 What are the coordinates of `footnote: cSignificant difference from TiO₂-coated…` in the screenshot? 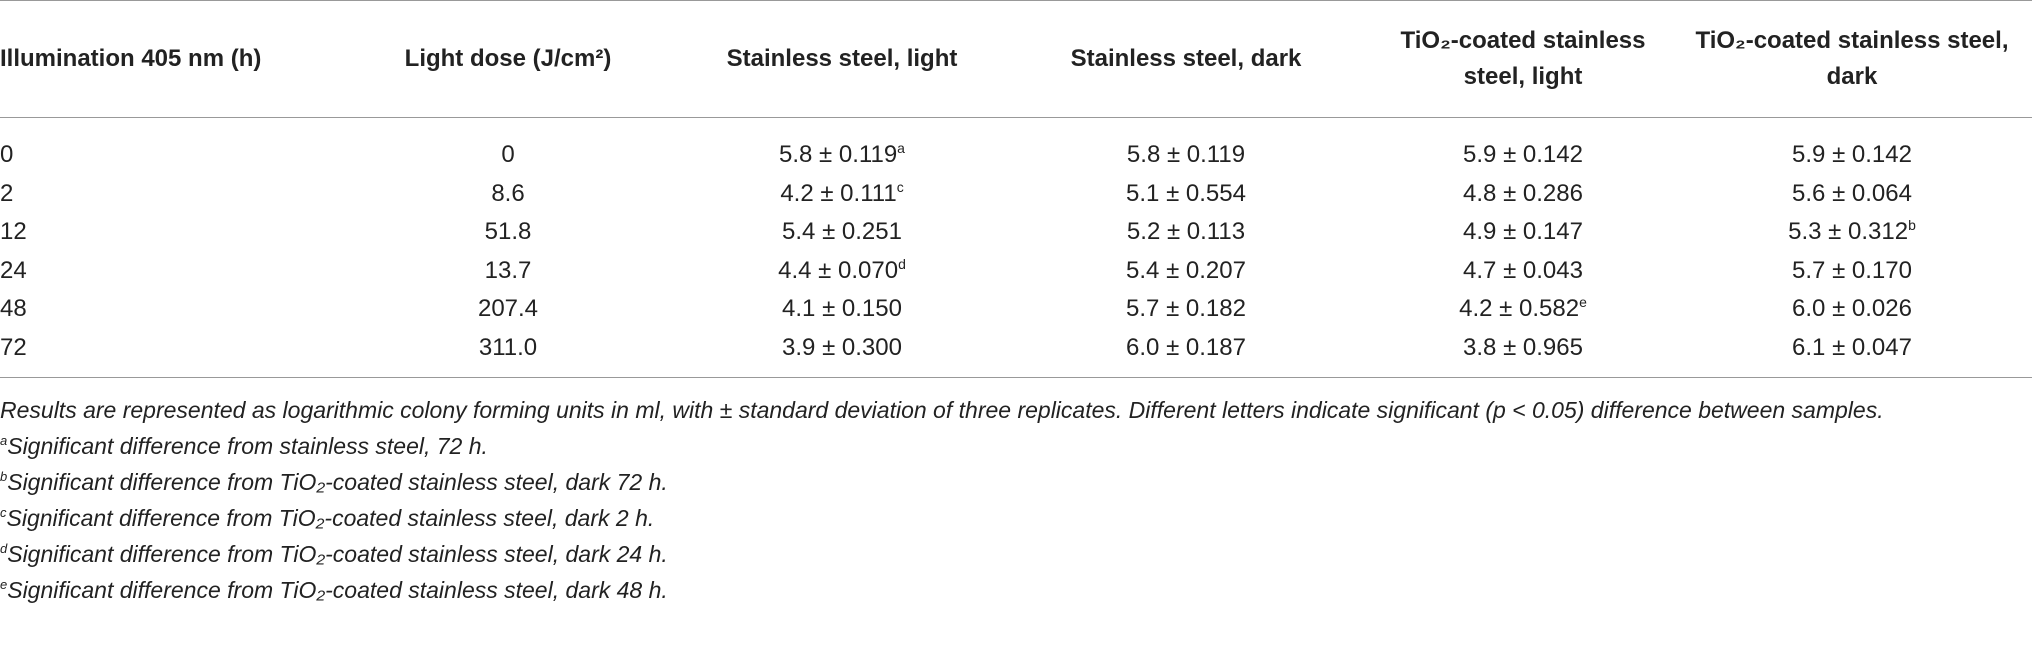 It's located at (1016, 518).